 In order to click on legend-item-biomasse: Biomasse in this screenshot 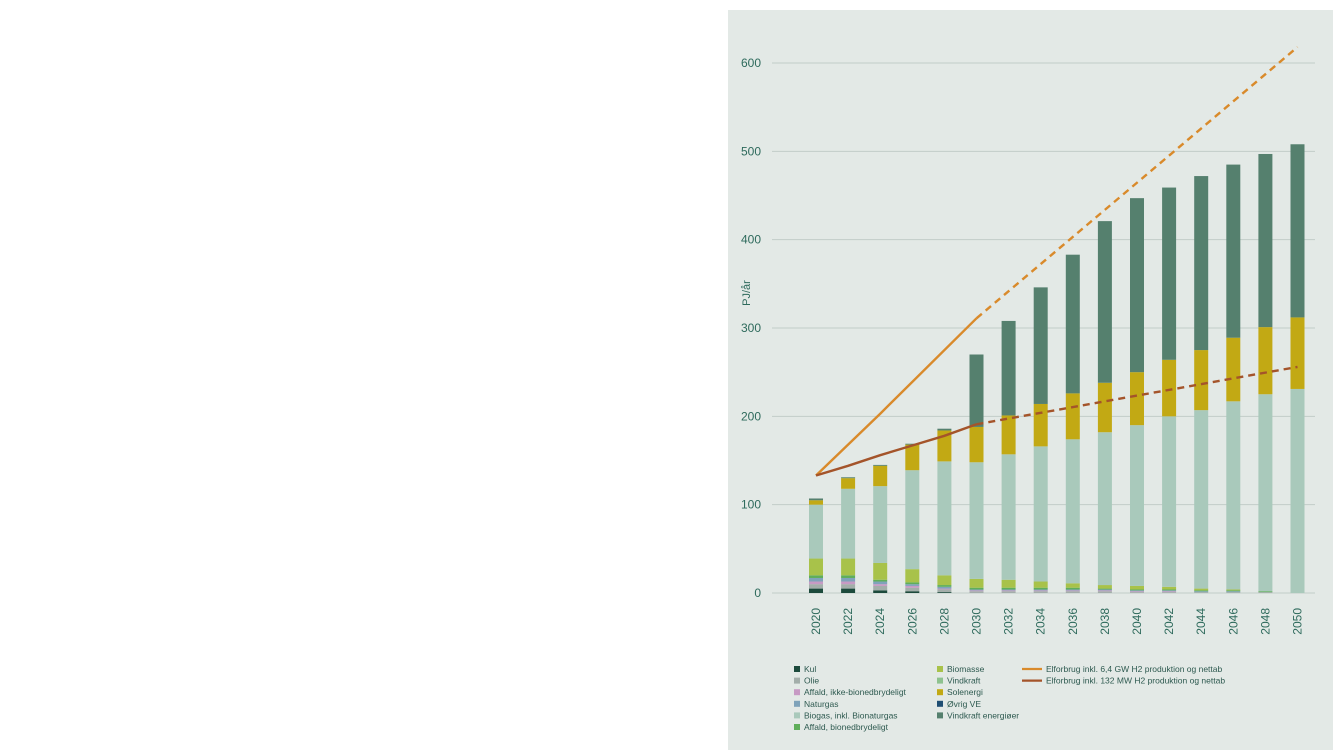, I will do `click(961, 669)`.